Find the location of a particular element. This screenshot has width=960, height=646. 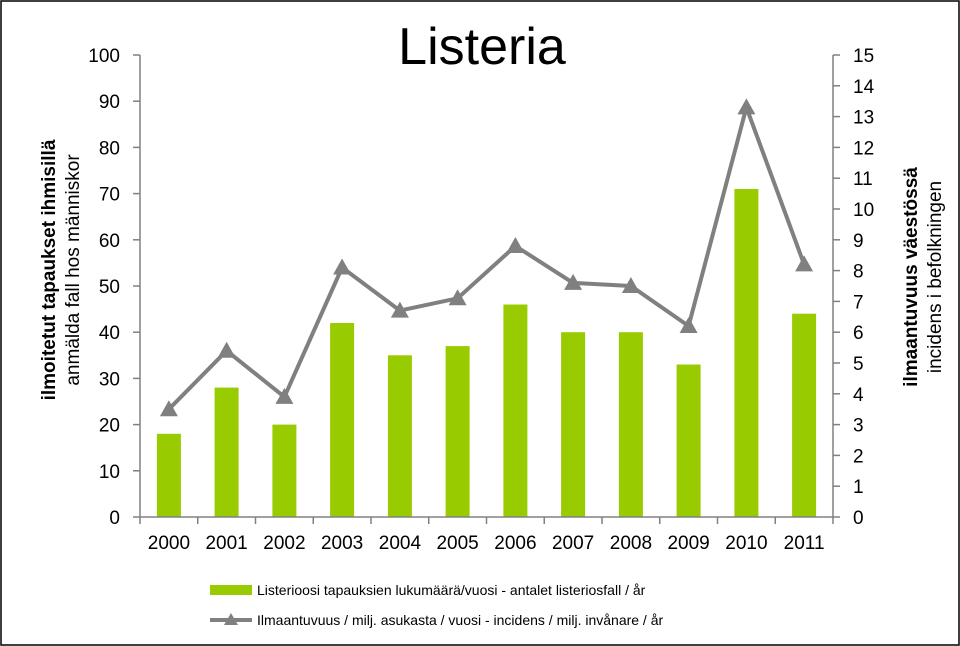

right-tick-label: 11 is located at coordinates (863, 179).